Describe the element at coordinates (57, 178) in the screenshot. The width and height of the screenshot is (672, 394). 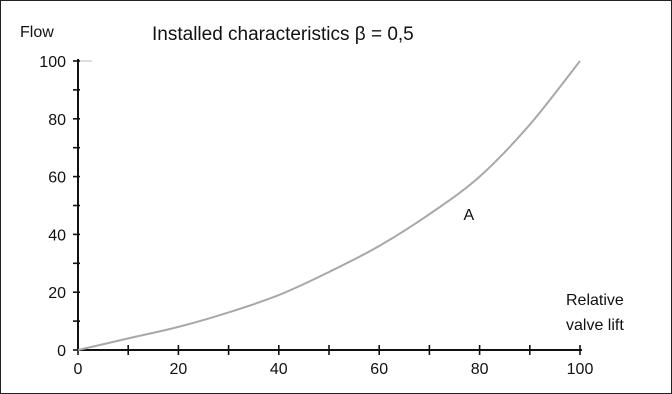
I see `y-tick-label: 60` at that location.